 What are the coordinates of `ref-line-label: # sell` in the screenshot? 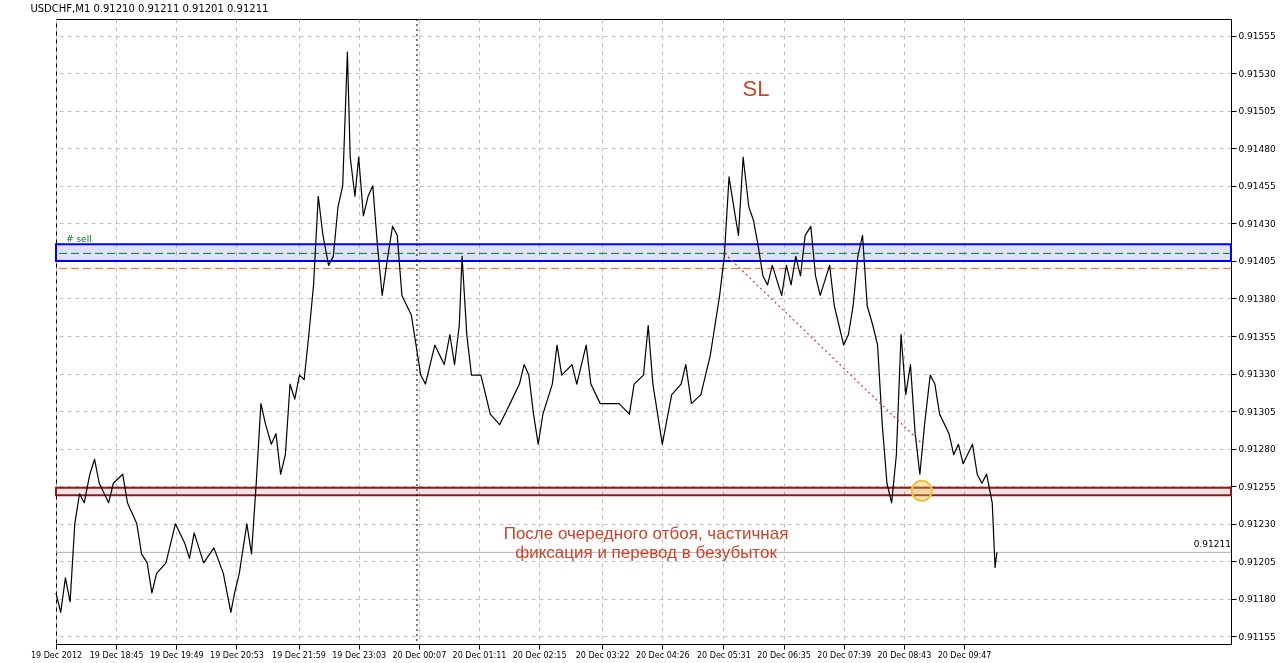 It's located at (79, 239).